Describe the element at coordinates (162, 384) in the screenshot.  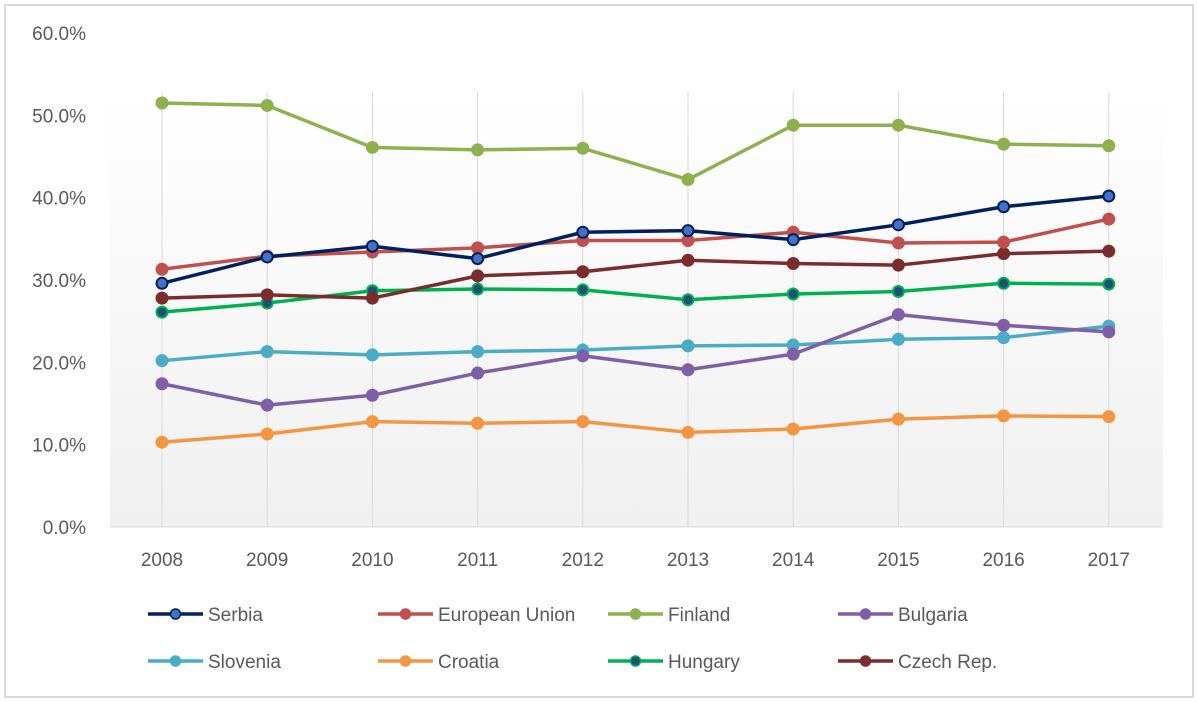
I see `data-point-bulgaria-2008` at that location.